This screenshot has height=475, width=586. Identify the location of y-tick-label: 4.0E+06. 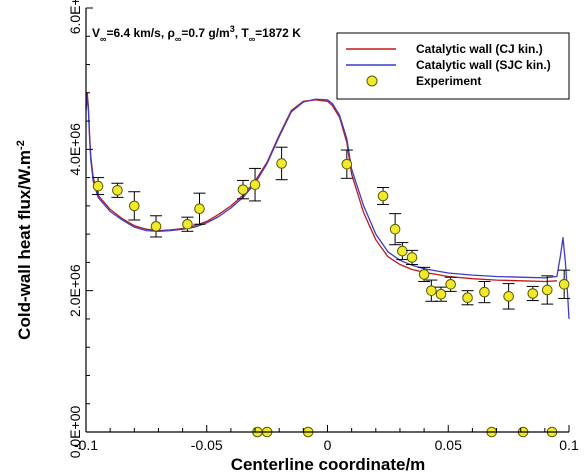
(75, 149).